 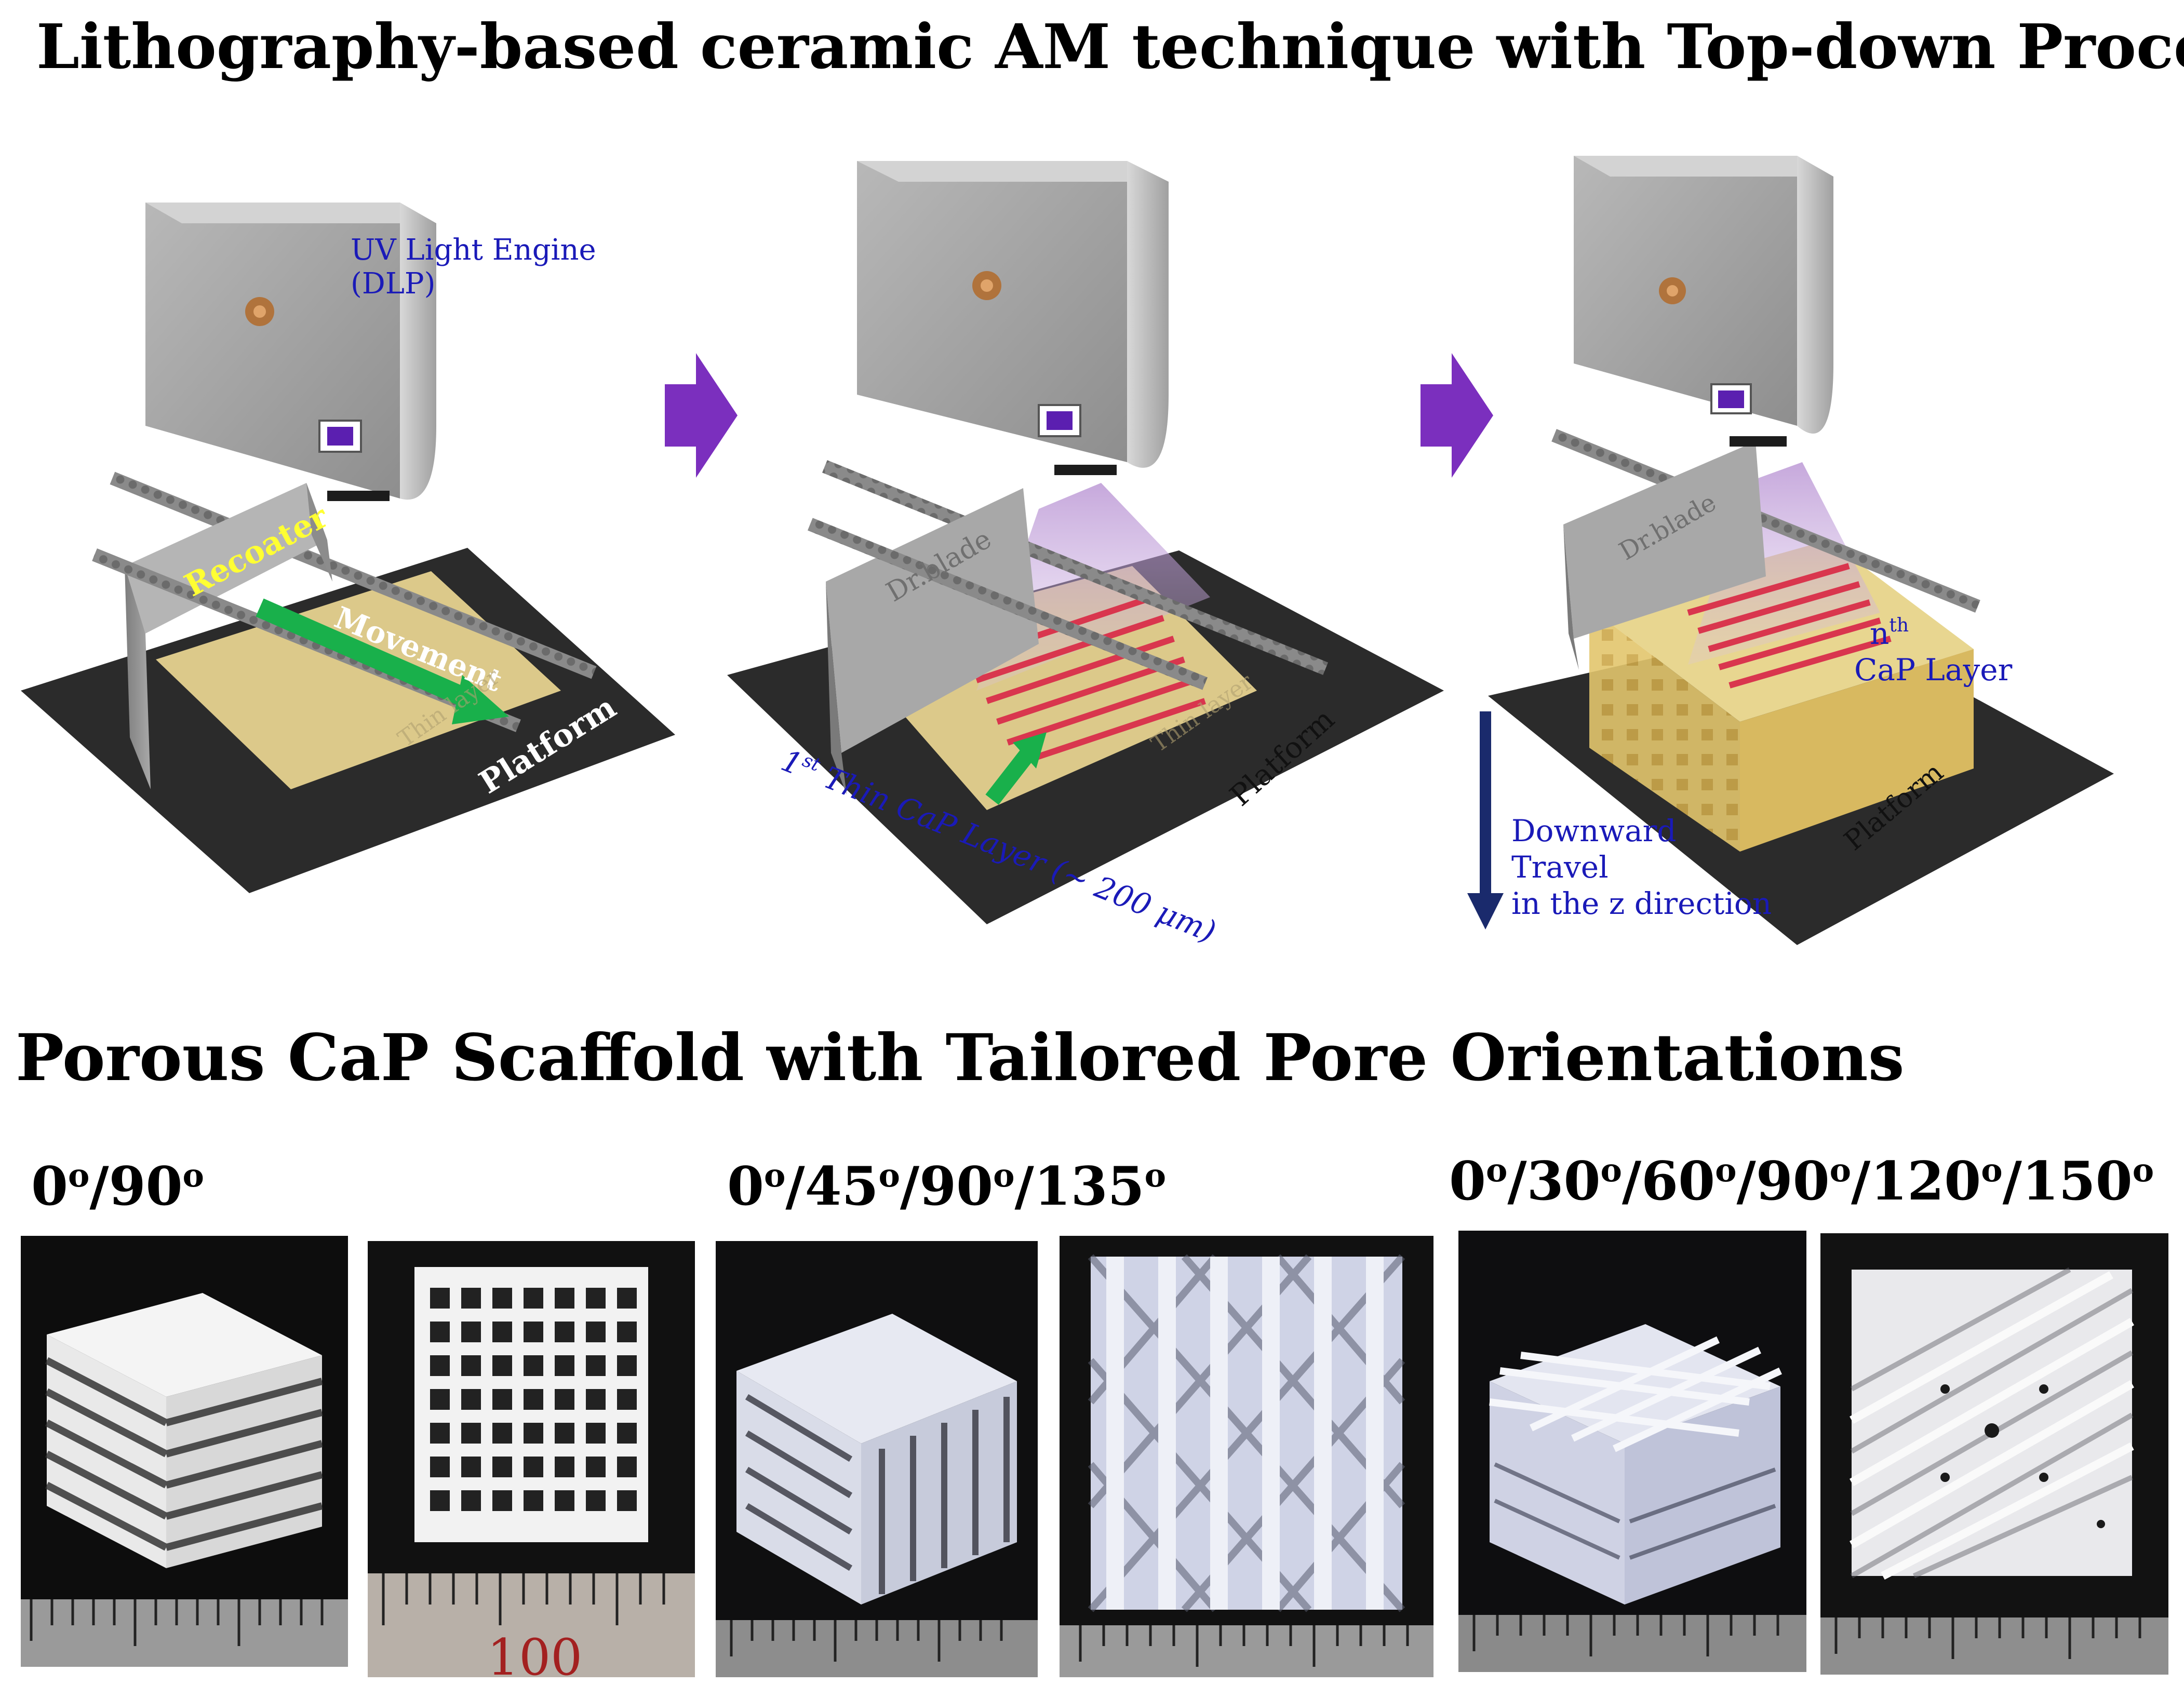 What do you see at coordinates (1560, 867) in the screenshot?
I see `step3-travel-label-2: Travel` at bounding box center [1560, 867].